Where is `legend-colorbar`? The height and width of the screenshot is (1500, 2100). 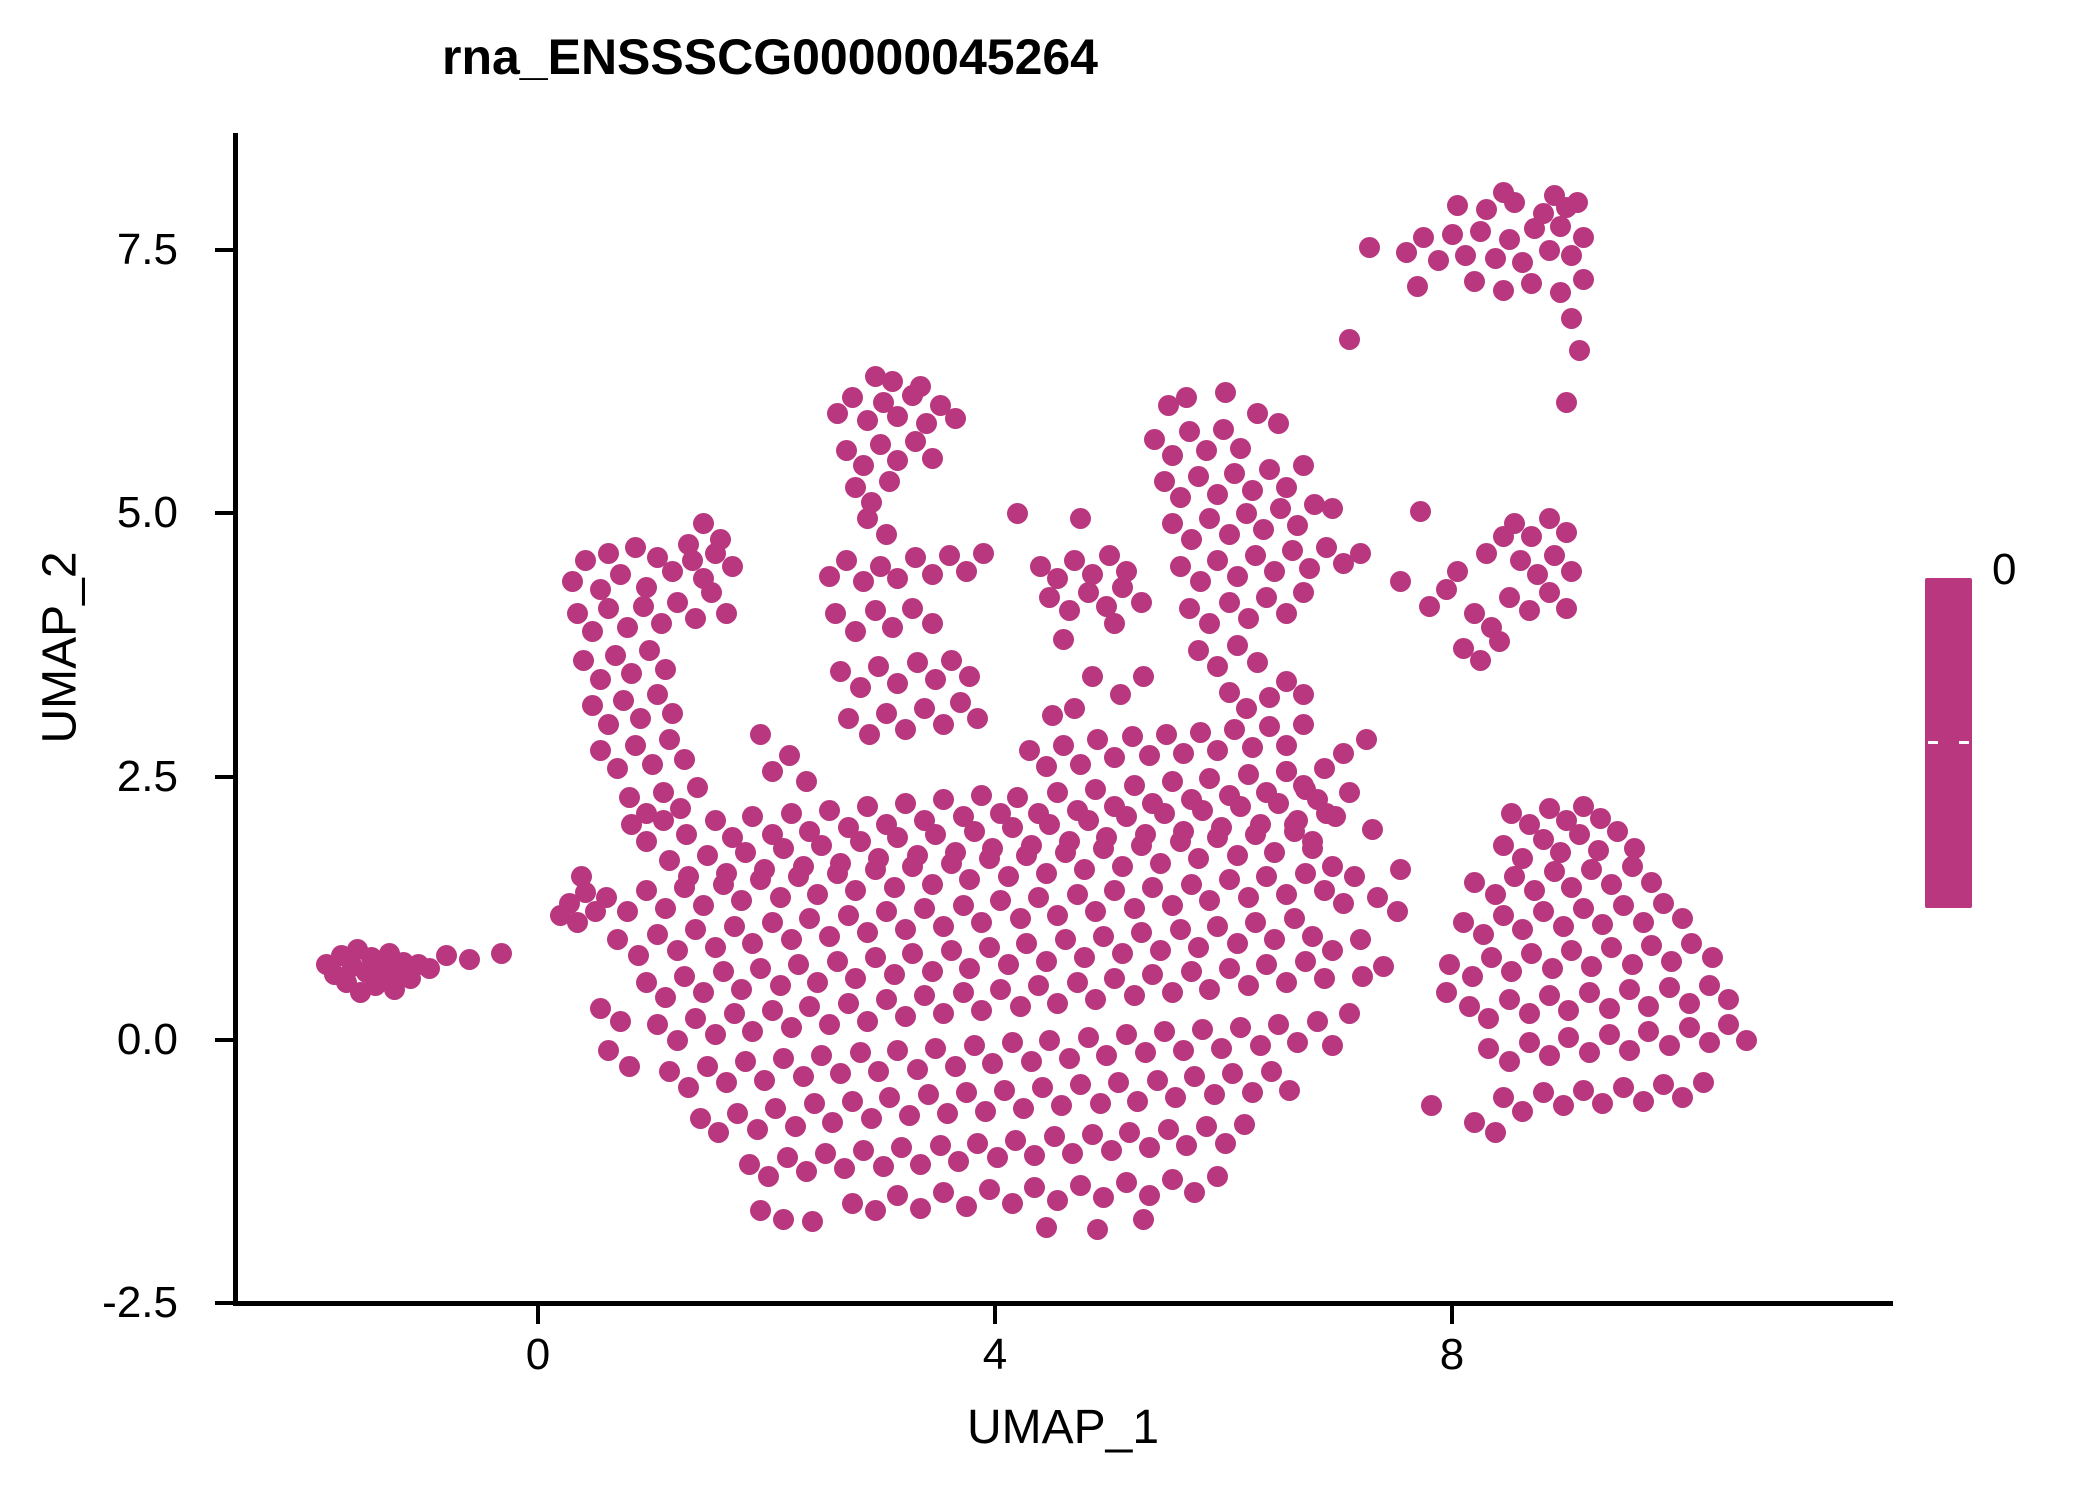 legend-colorbar is located at coordinates (1948, 743).